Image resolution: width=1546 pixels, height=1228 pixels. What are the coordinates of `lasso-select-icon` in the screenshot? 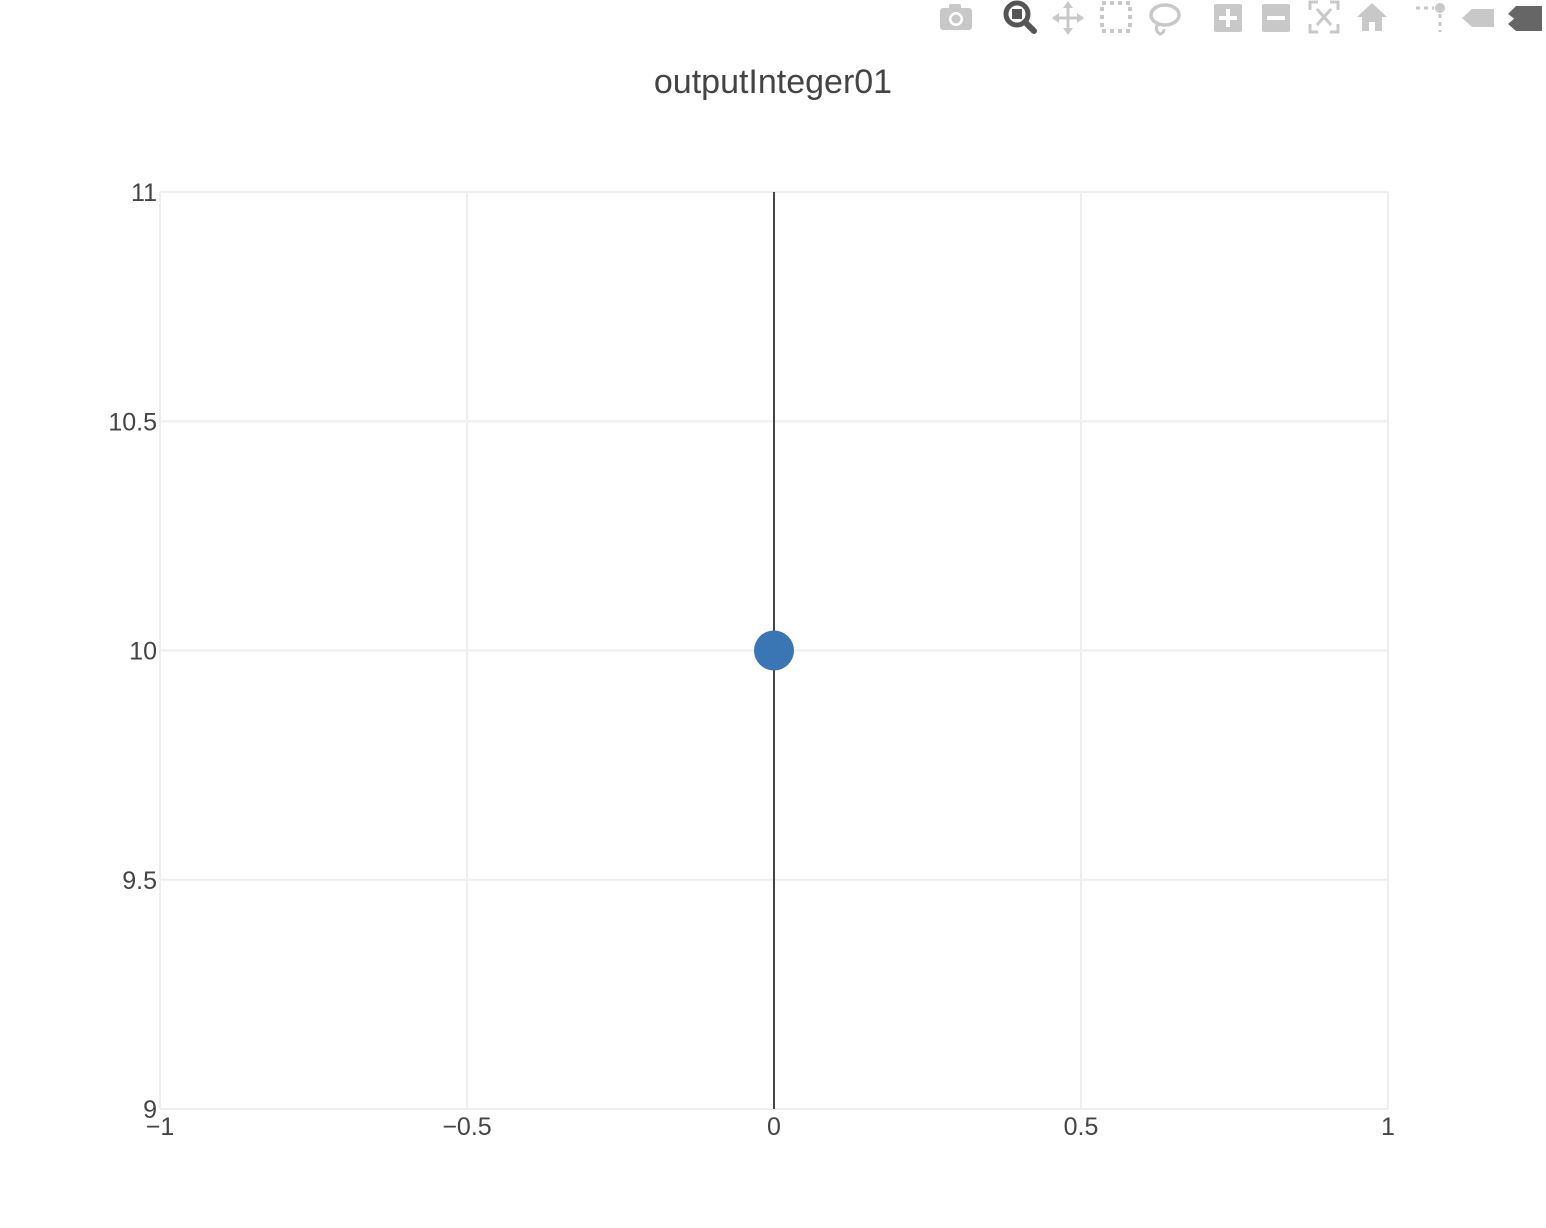 It's located at (1165, 19).